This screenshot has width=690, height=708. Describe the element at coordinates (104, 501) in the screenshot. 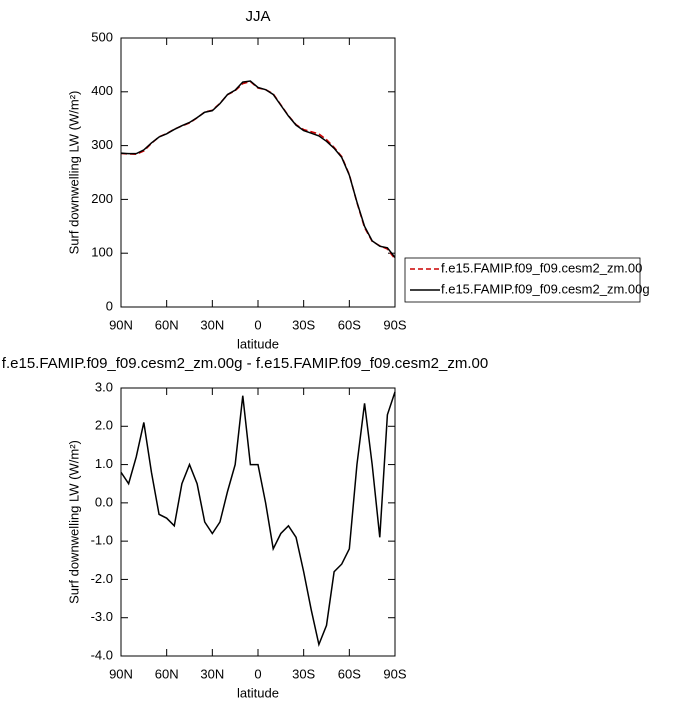

I see `y-tick-label: 0.0` at that location.